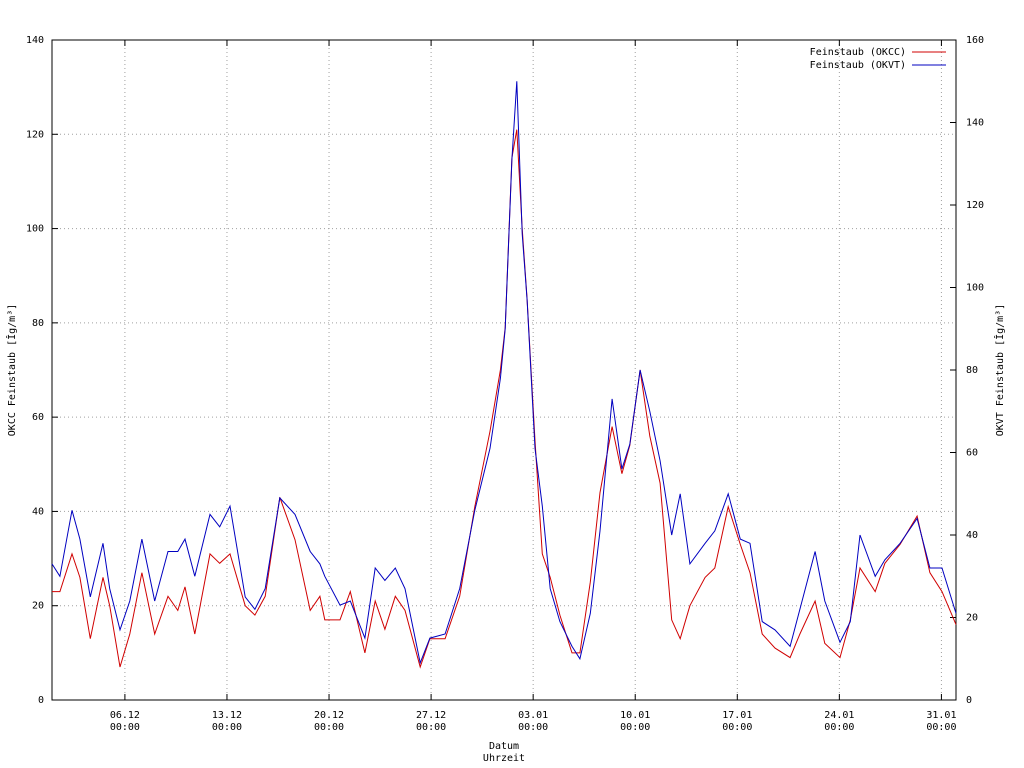  Describe the element at coordinates (11, 370) in the screenshot. I see `y-axis-label: OKCC Feinstaub [Îg/m³]` at that location.